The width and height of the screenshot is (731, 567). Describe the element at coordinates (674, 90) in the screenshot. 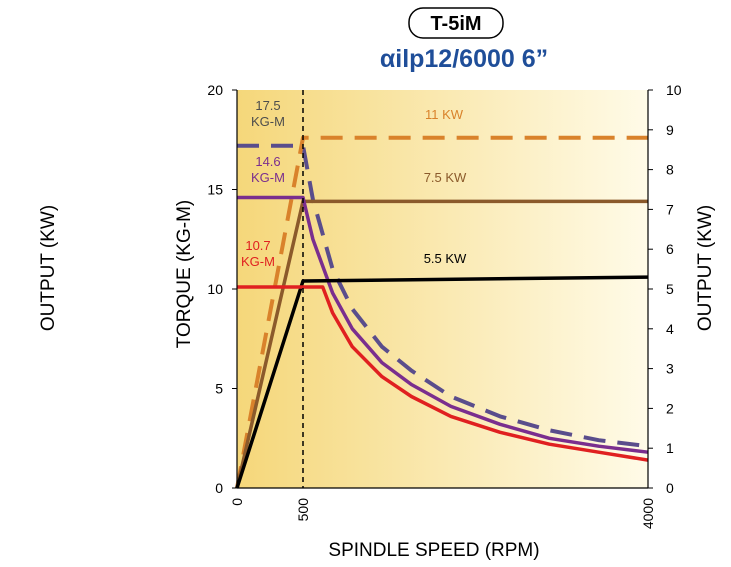

I see `y2-tick-label: 10` at that location.